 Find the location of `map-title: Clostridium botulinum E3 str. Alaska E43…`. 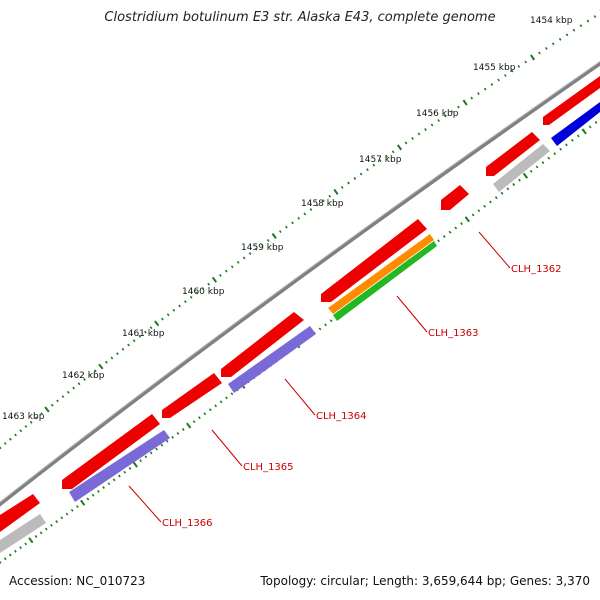

map-title: Clostridium botulinum E3 str. Alaska E43… is located at coordinates (300, 17).